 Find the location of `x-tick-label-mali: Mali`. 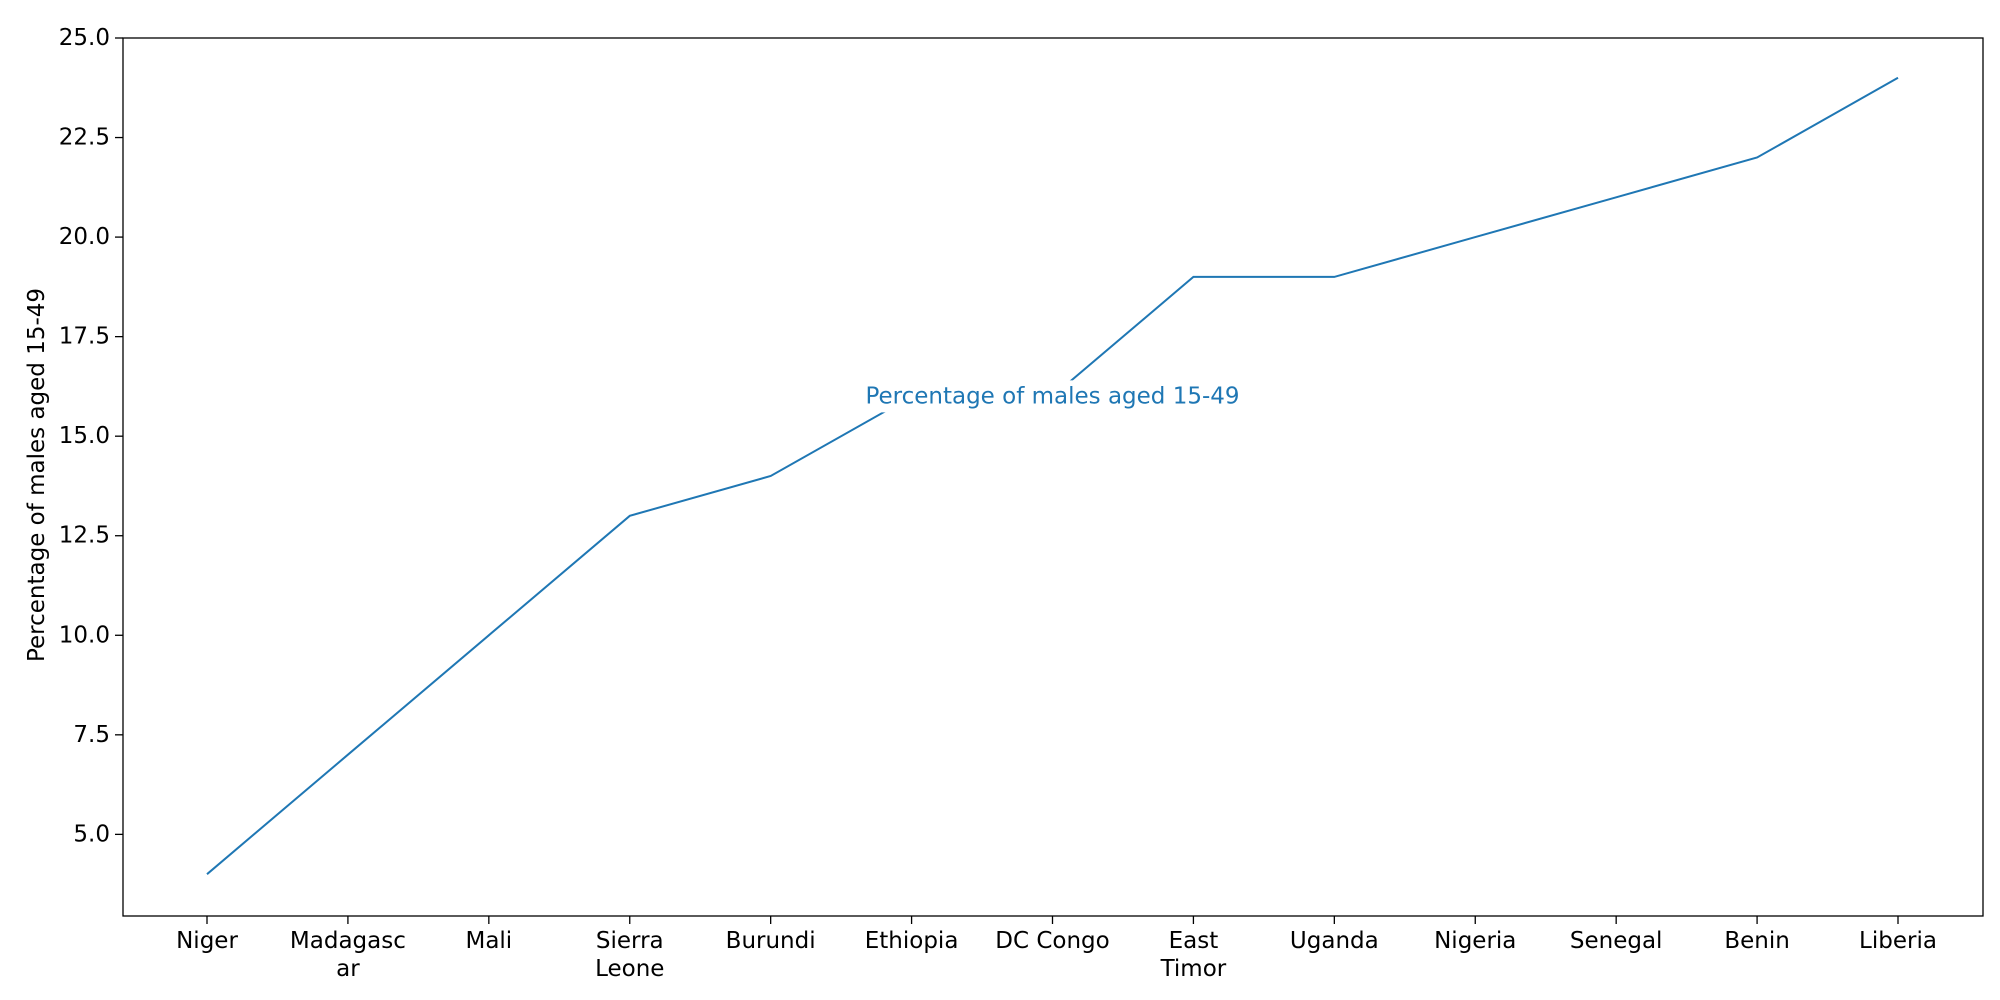

x-tick-label-mali: Mali is located at coordinates (488, 941).